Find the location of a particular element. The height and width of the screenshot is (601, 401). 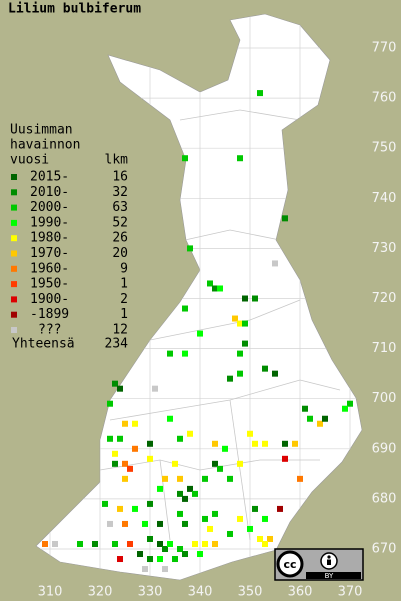

y-tick-label: 740 is located at coordinates (384, 198).